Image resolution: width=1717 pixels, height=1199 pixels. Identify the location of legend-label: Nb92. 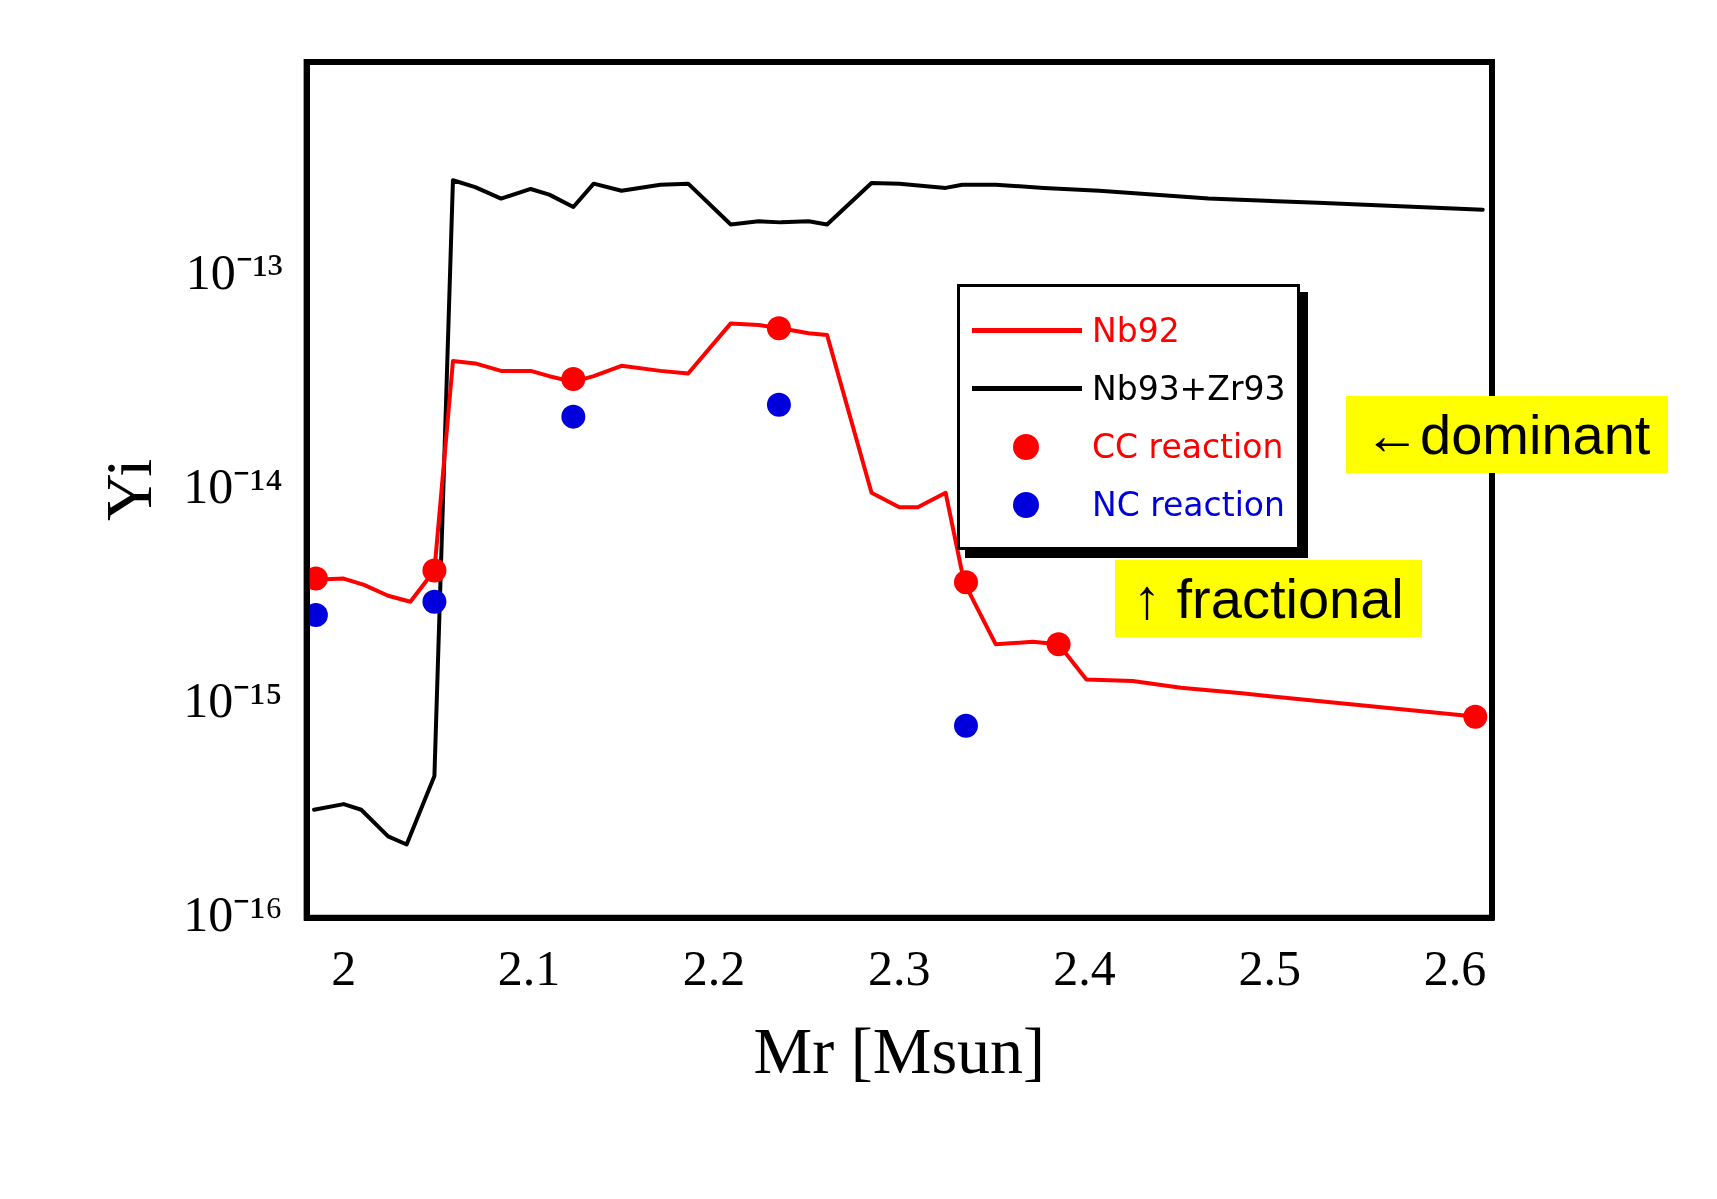
(1136, 330).